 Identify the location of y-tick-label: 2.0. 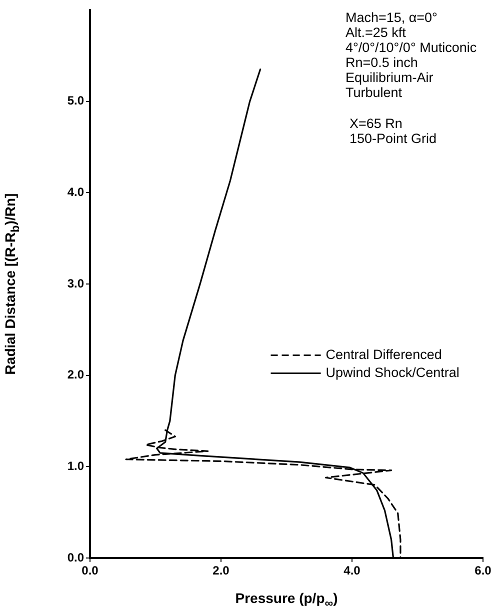
(75, 375).